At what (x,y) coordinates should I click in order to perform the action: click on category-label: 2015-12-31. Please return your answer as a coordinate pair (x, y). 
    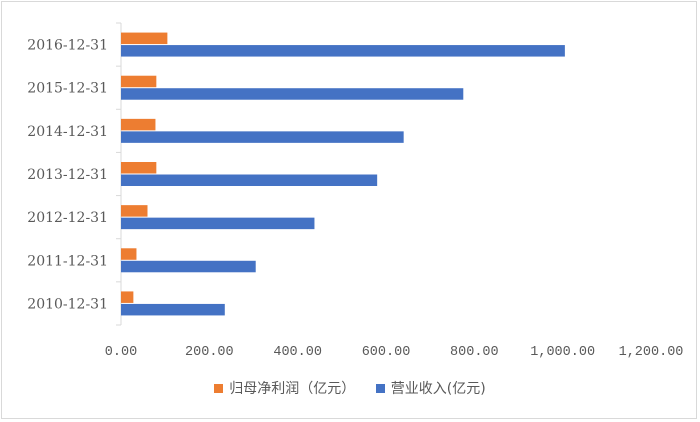
    Looking at the image, I should click on (67, 89).